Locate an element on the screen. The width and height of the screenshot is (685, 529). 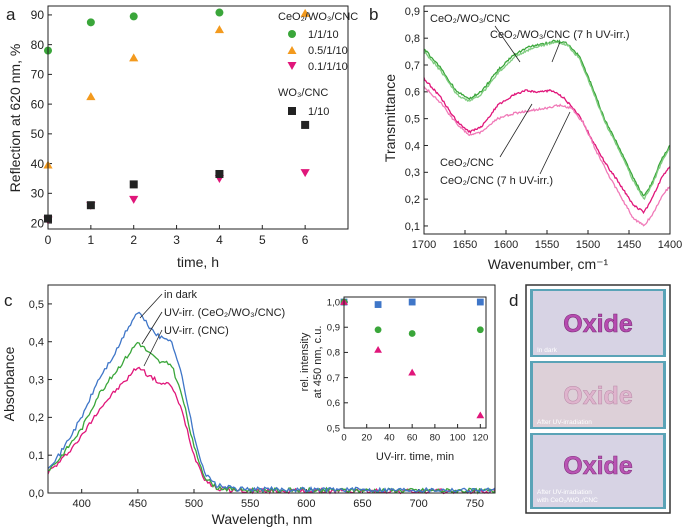
photo-word-1: Oxide is located at coordinates (598, 324).